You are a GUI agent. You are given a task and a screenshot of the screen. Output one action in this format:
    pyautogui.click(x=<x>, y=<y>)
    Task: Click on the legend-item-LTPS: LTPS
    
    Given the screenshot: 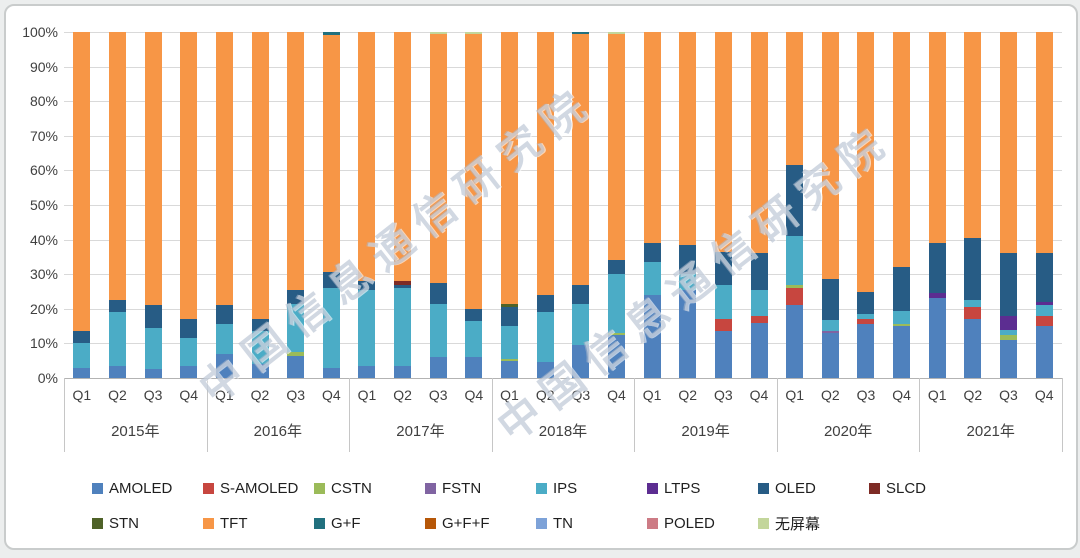 What is the action you would take?
    pyautogui.click(x=702, y=488)
    